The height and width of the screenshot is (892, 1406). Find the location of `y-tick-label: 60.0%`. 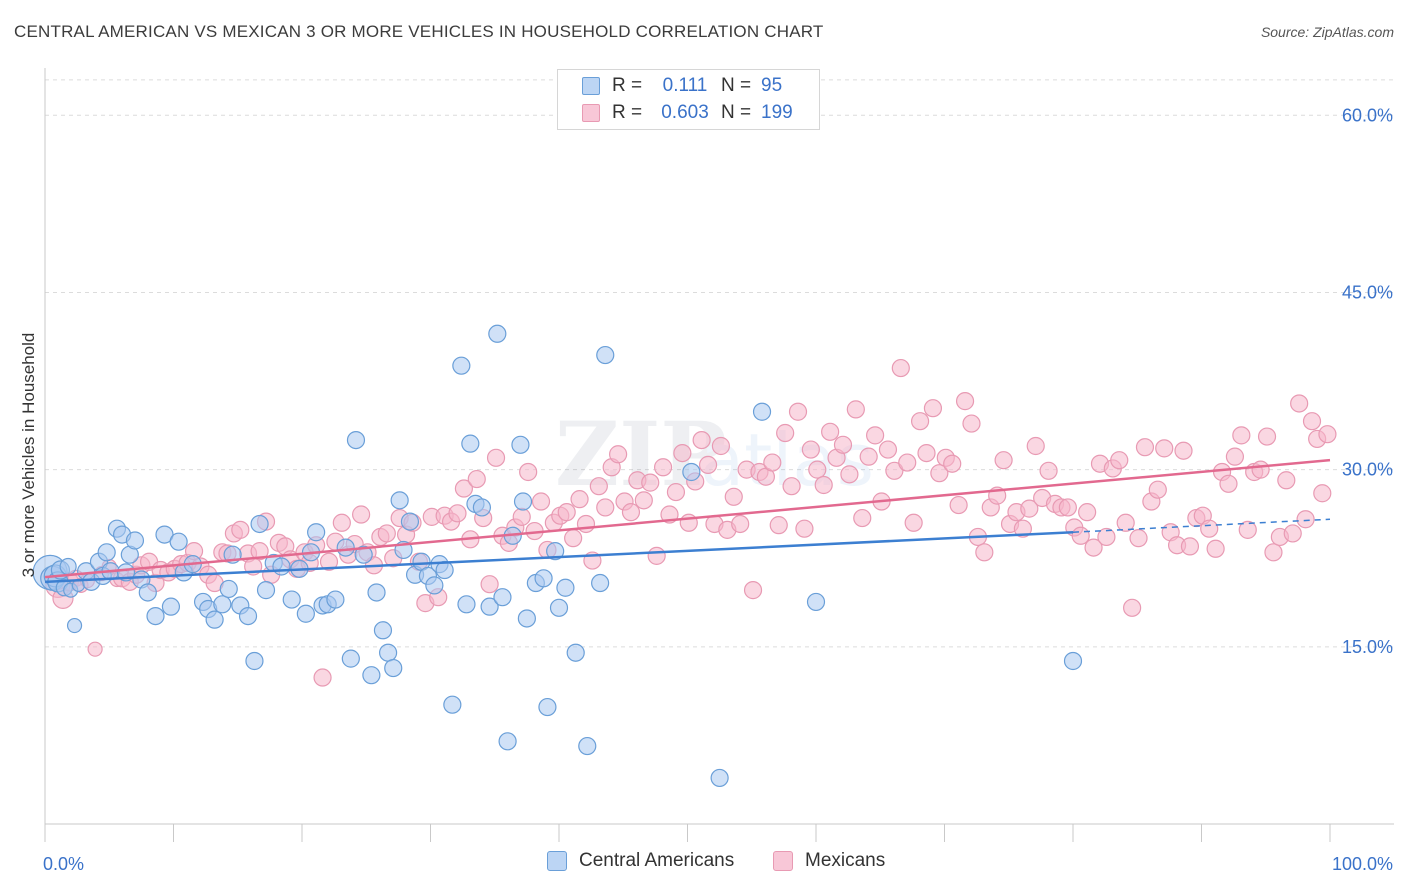

y-tick-label: 60.0% is located at coordinates (1367, 115).